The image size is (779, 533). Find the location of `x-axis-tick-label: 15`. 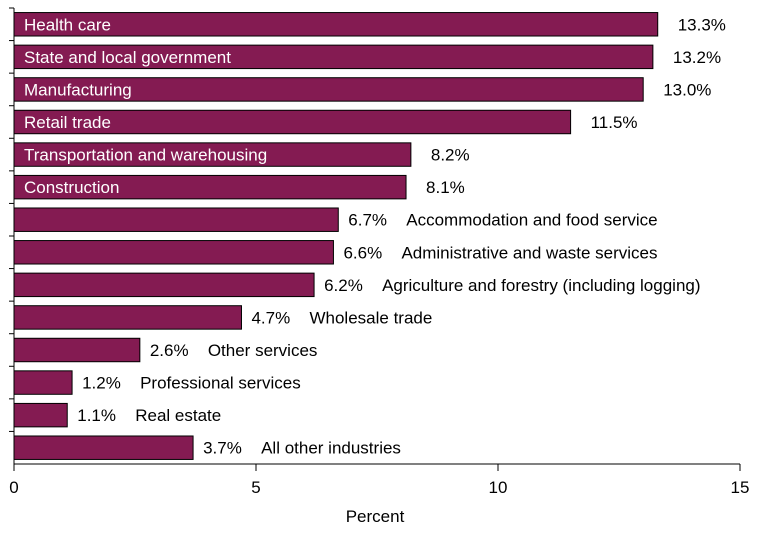

x-axis-tick-label: 15 is located at coordinates (740, 487).